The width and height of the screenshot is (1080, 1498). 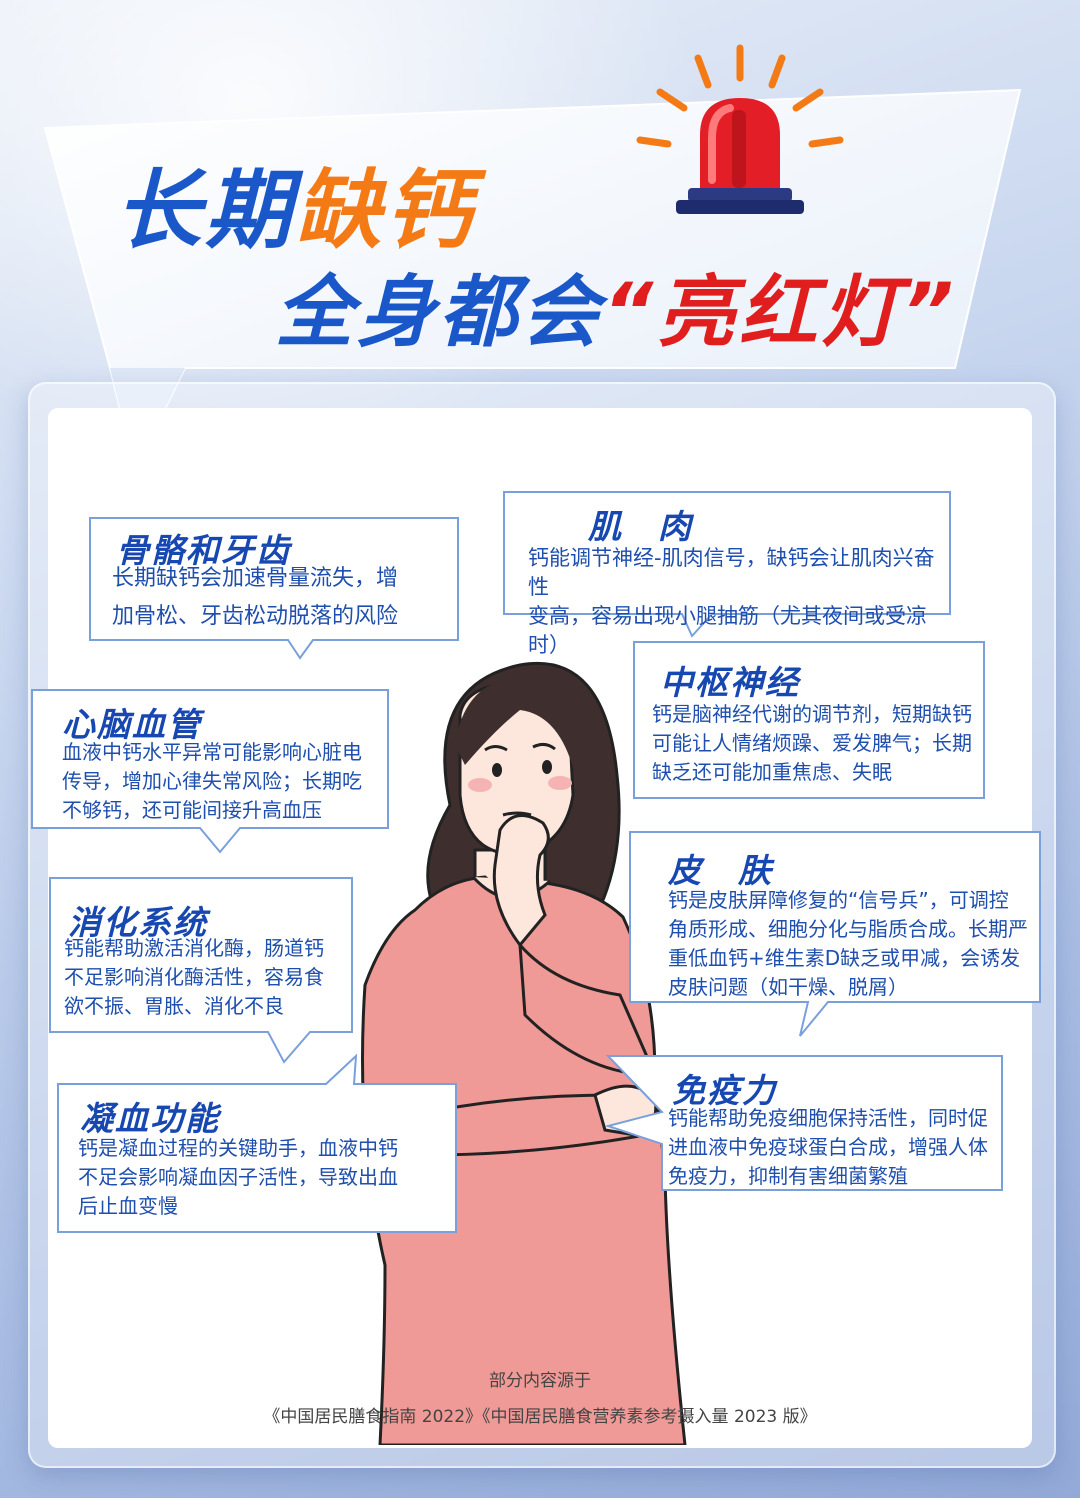 I want to click on source-references: 《中国居民膳食指南 2022》《中国居民膳食营养素参考摄入量 2023 版》, so click(x=540, y=1417).